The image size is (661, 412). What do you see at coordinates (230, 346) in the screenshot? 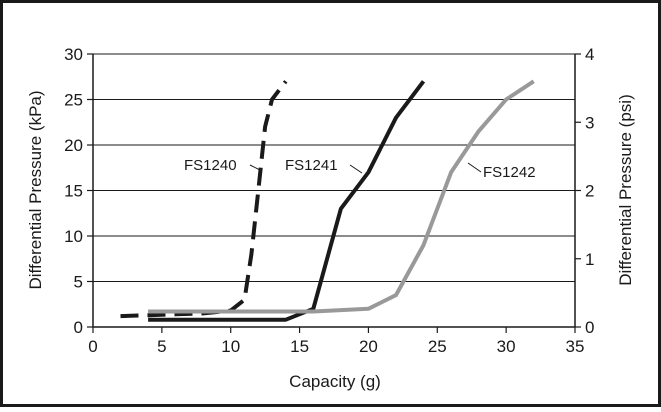
I see `x-tick-label-2: 10` at bounding box center [230, 346].